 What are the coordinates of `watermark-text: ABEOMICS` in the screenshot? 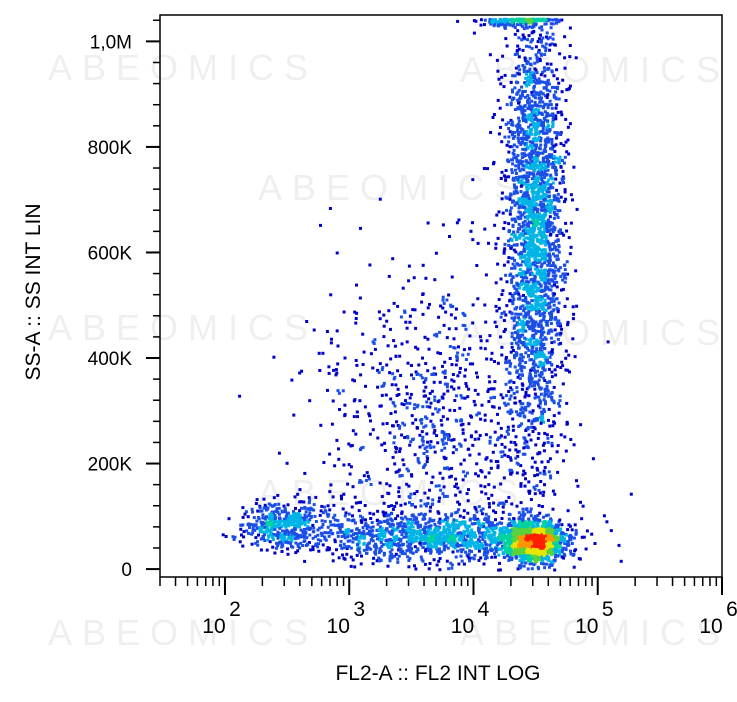 It's located at (595, 632).